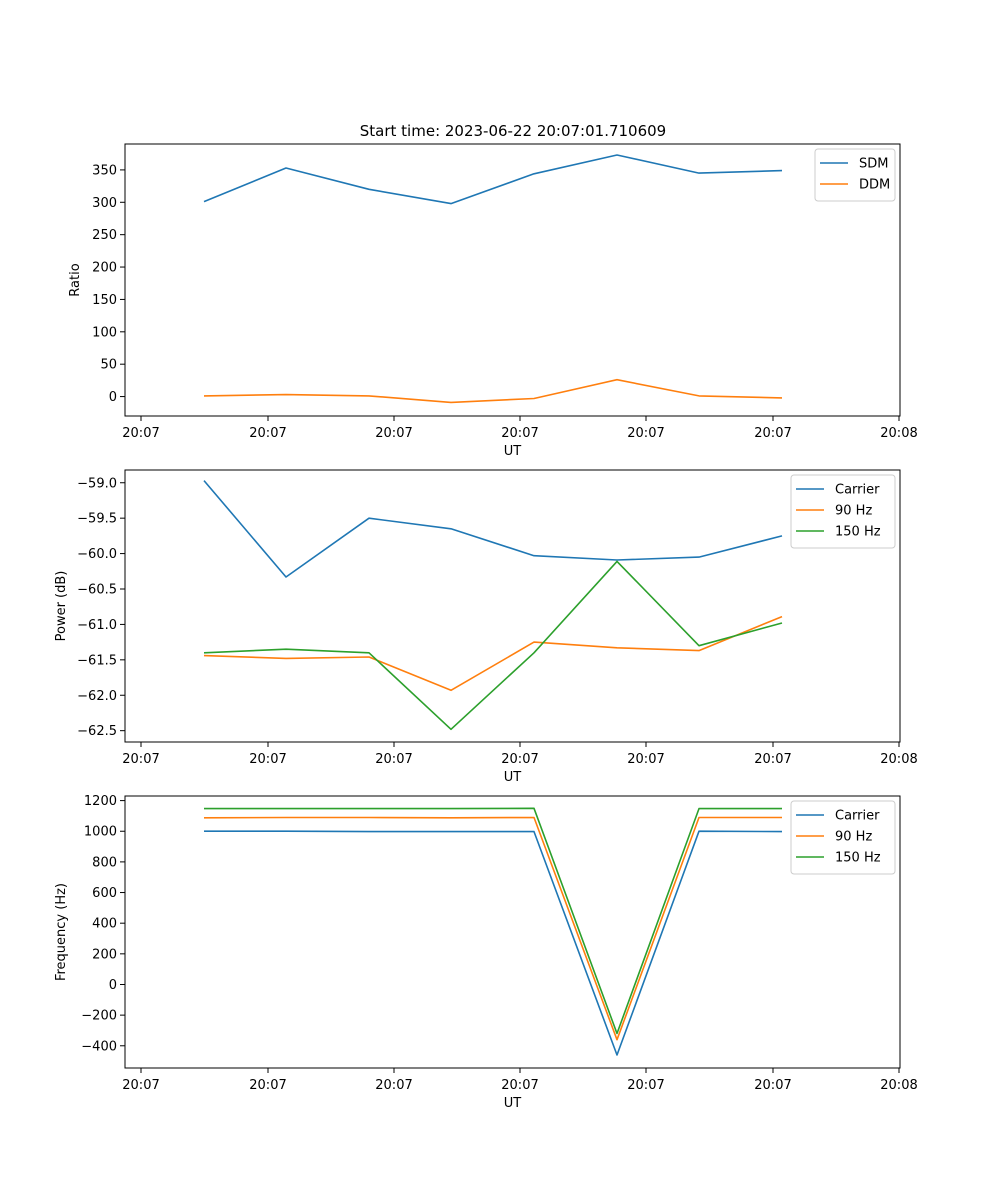 This screenshot has height=1200, width=1000. What do you see at coordinates (97, 660) in the screenshot?
I see `y-tick-label: −61.5` at bounding box center [97, 660].